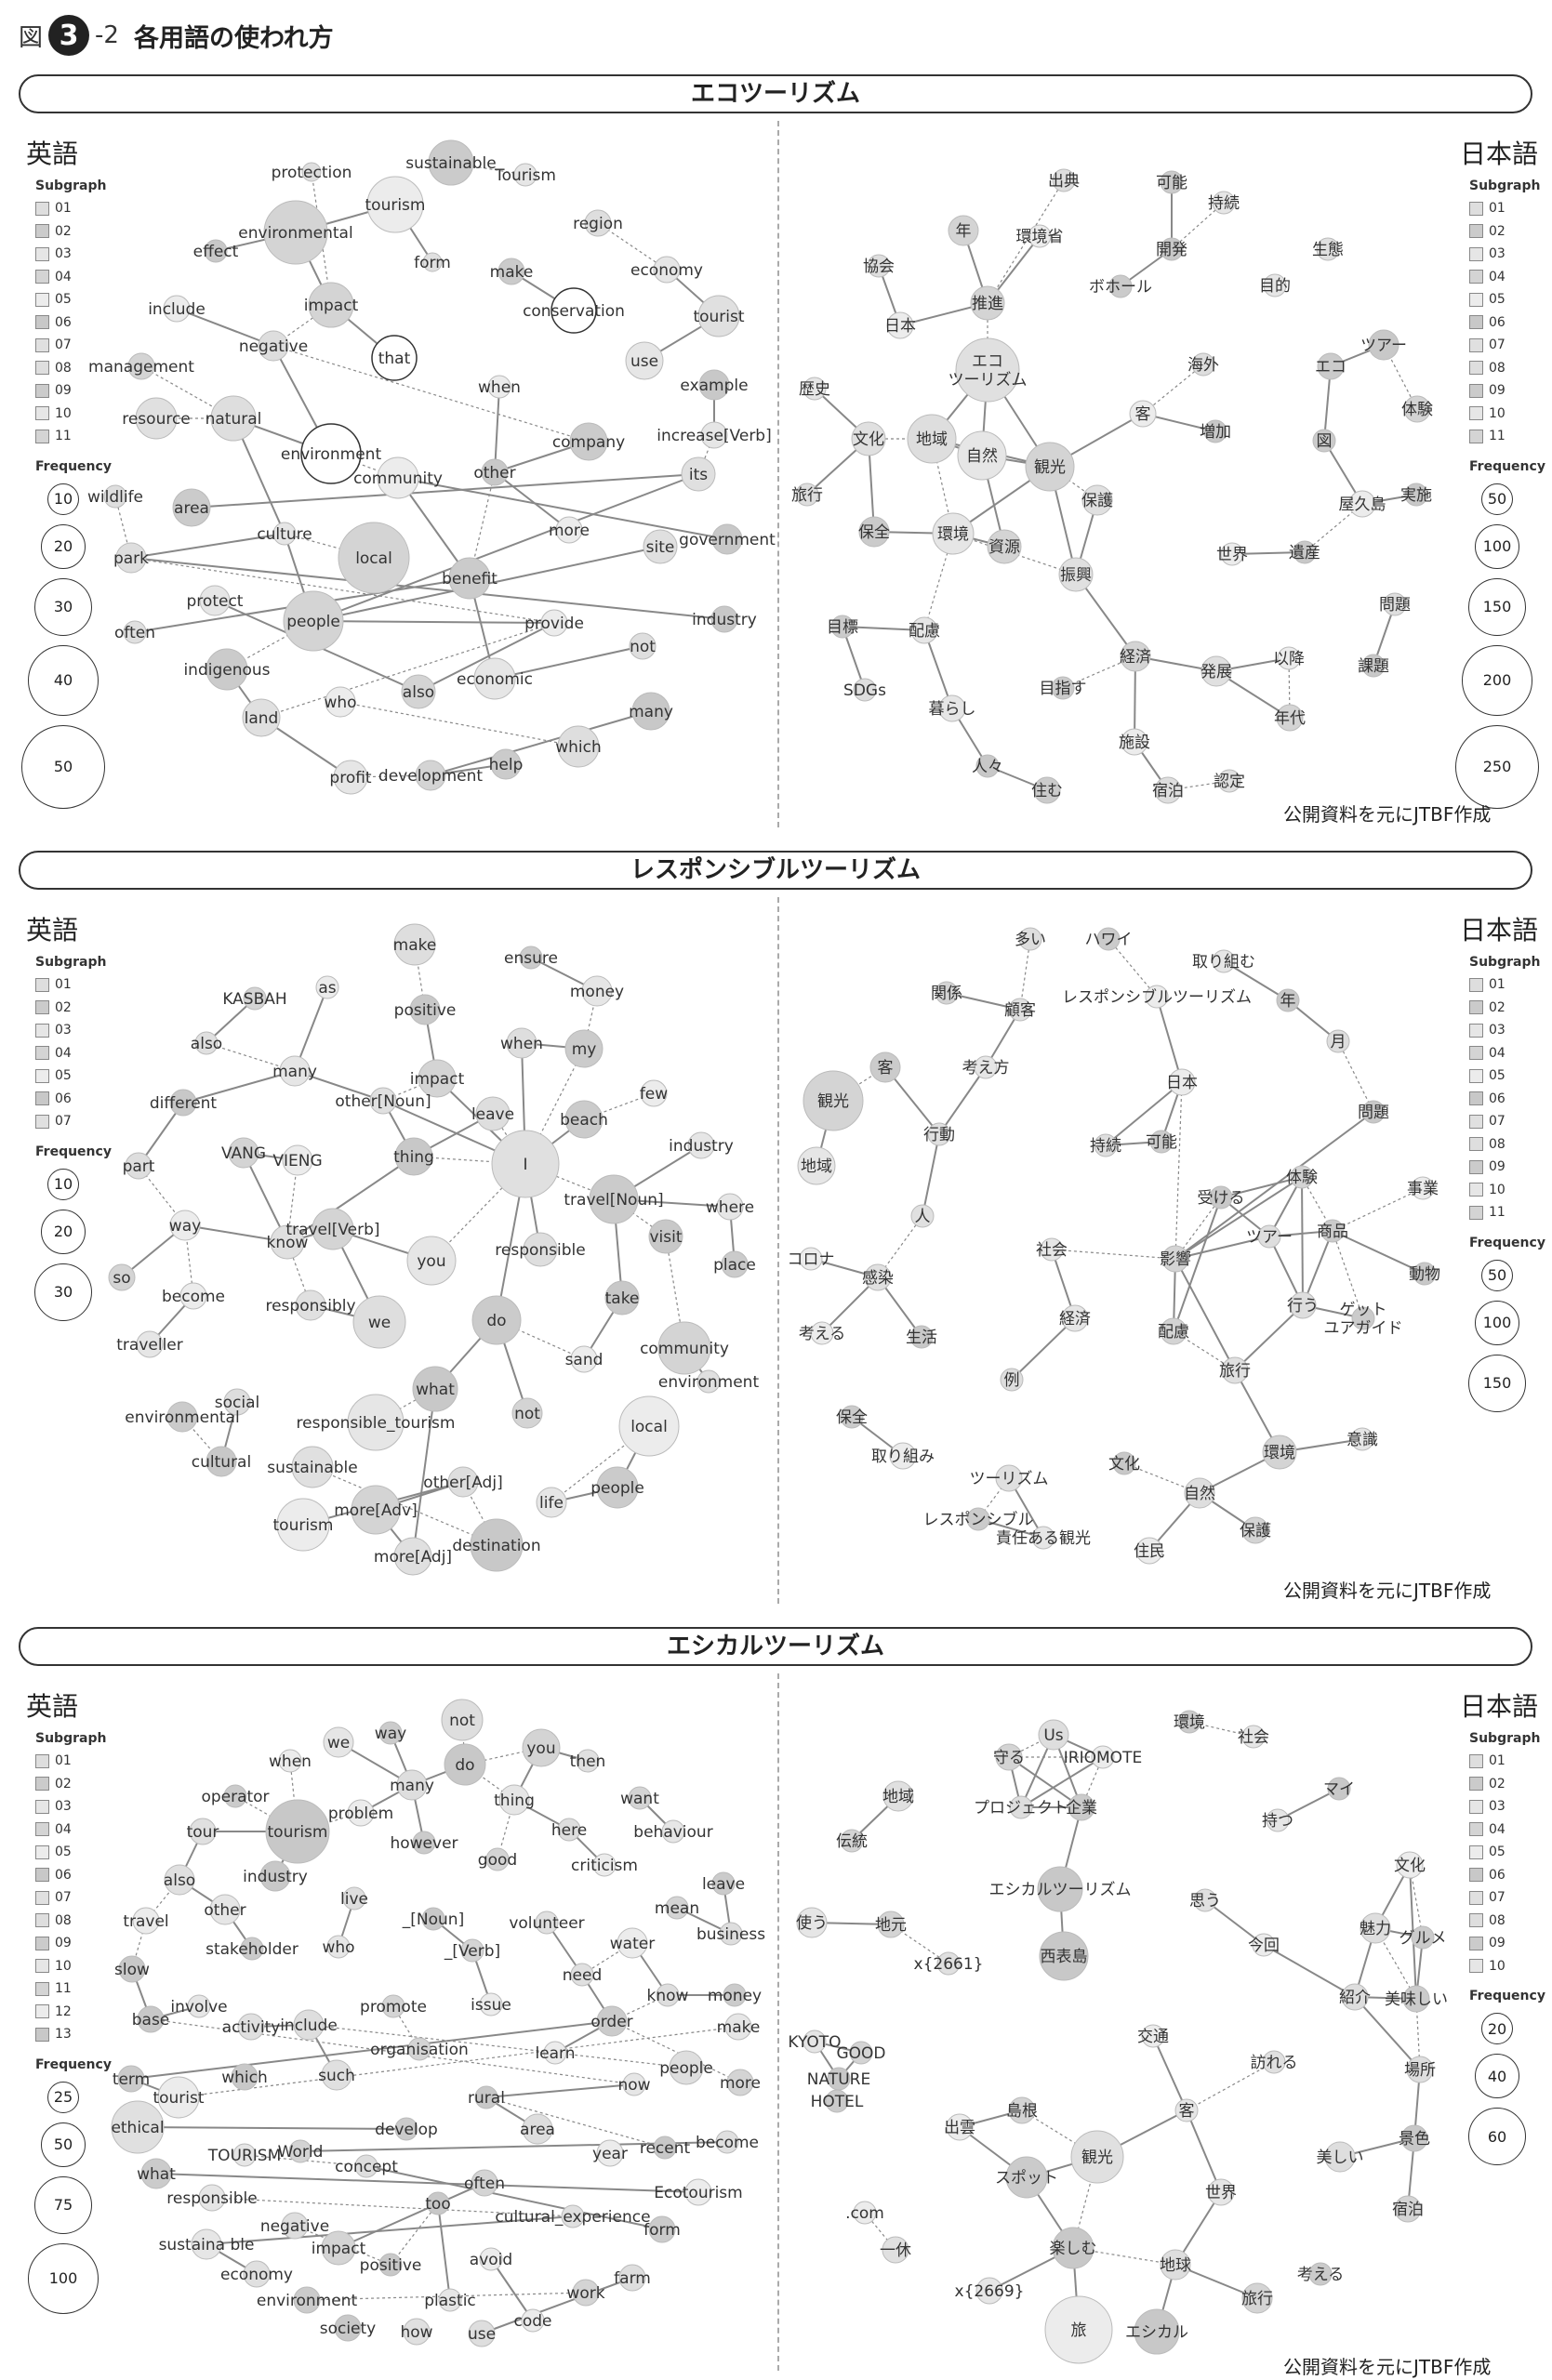 Image resolution: width=1552 pixels, height=2380 pixels. I want to click on node-label: ツーリズム, so click(988, 380).